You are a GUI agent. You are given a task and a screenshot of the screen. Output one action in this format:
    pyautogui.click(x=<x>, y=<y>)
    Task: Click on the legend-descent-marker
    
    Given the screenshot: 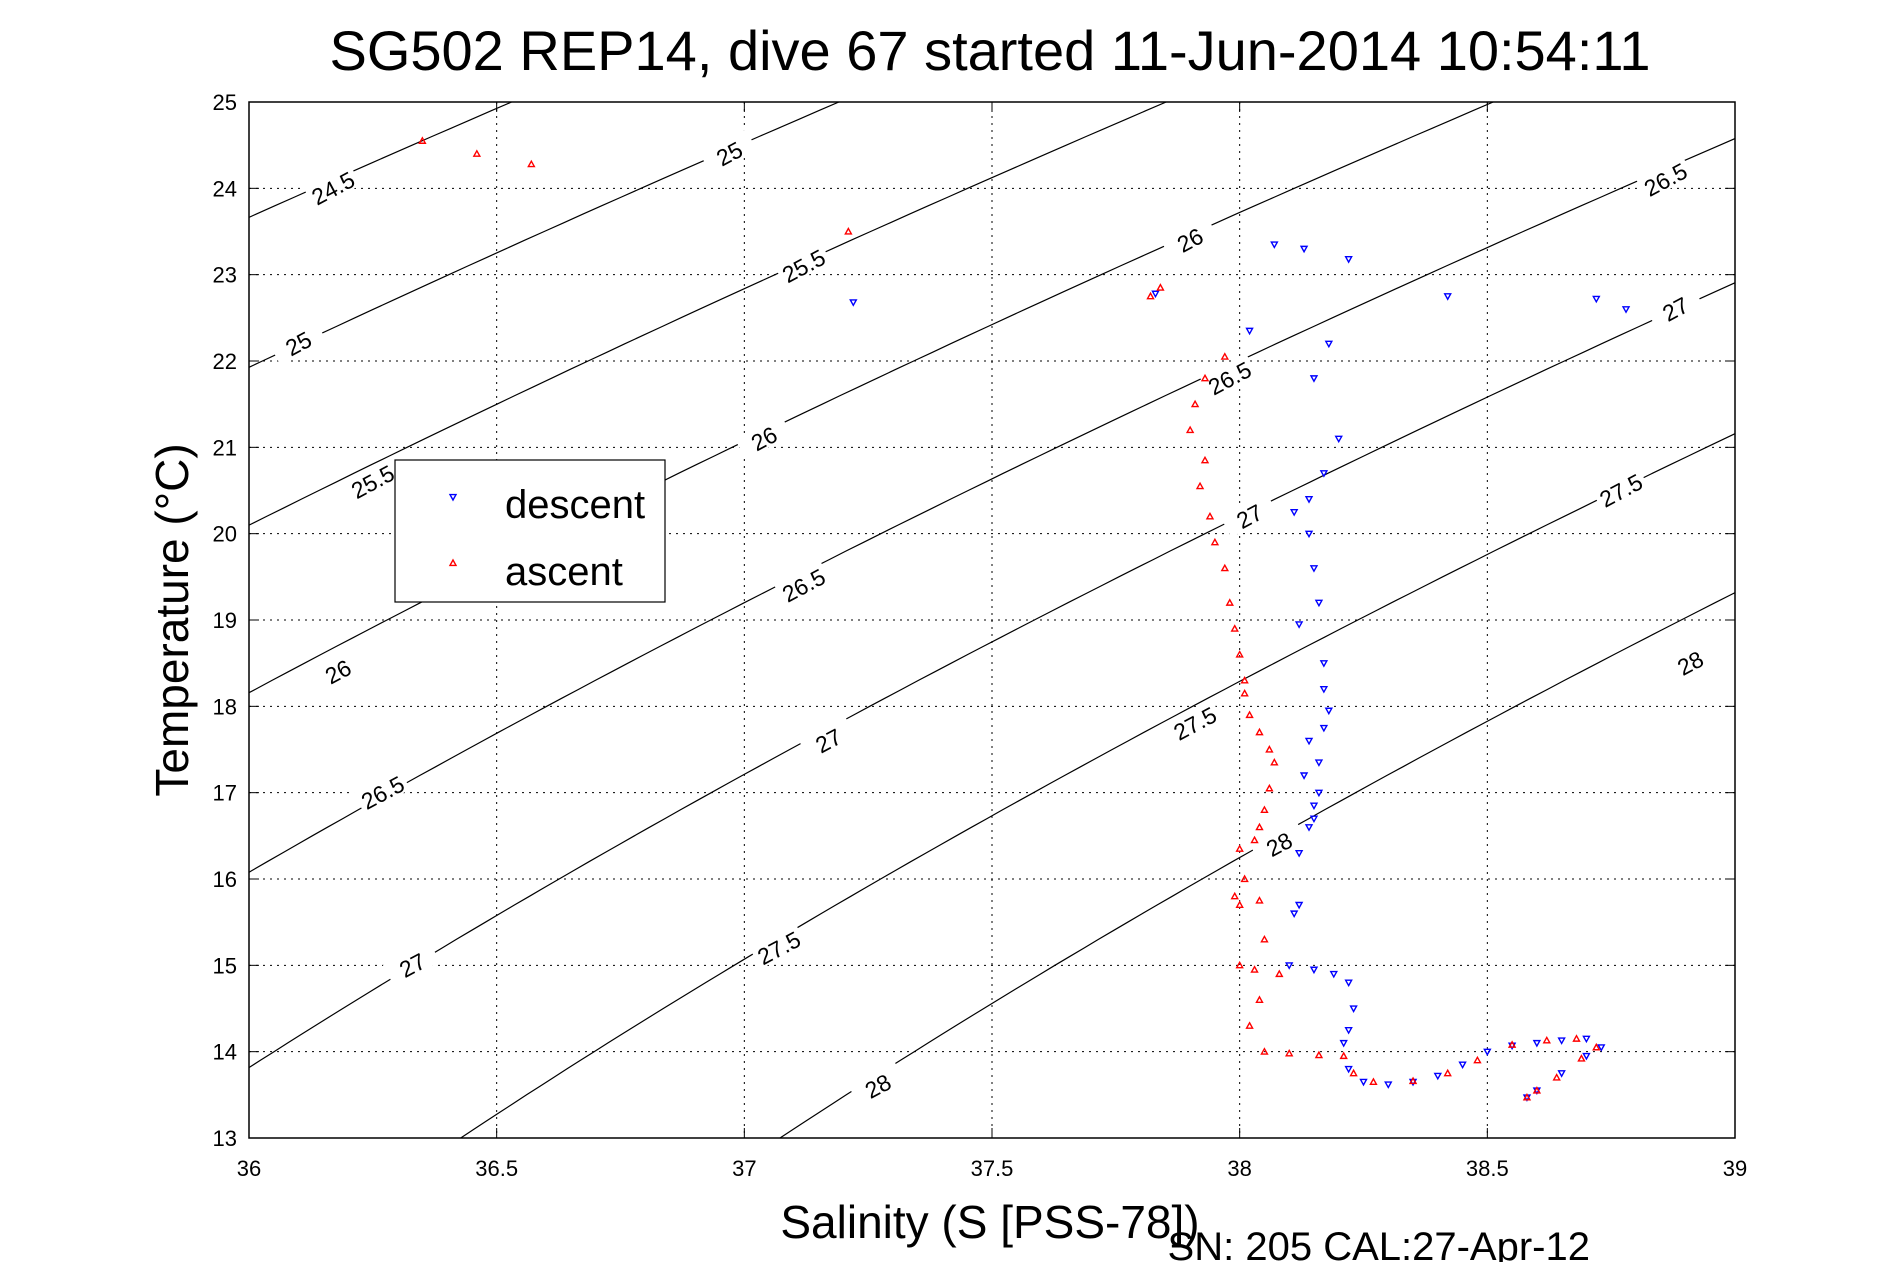 What is the action you would take?
    pyautogui.click(x=453, y=497)
    